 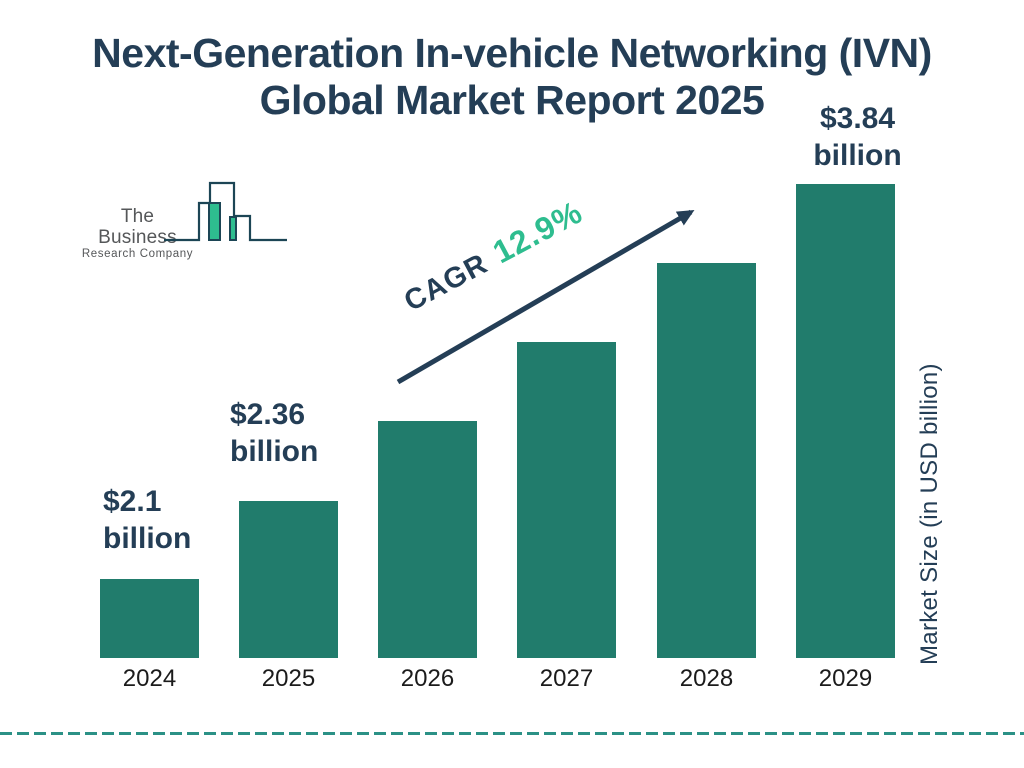 What do you see at coordinates (857, 137) in the screenshot?
I see `value-label-2029: $3.84 billion` at bounding box center [857, 137].